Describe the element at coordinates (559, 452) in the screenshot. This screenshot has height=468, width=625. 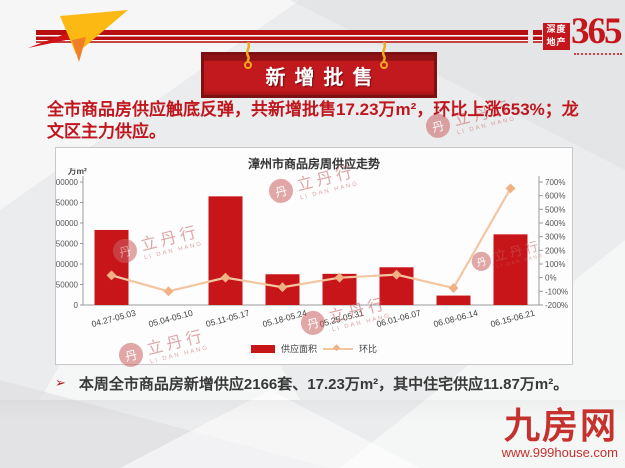
I see `site-url: www.999house.com` at that location.